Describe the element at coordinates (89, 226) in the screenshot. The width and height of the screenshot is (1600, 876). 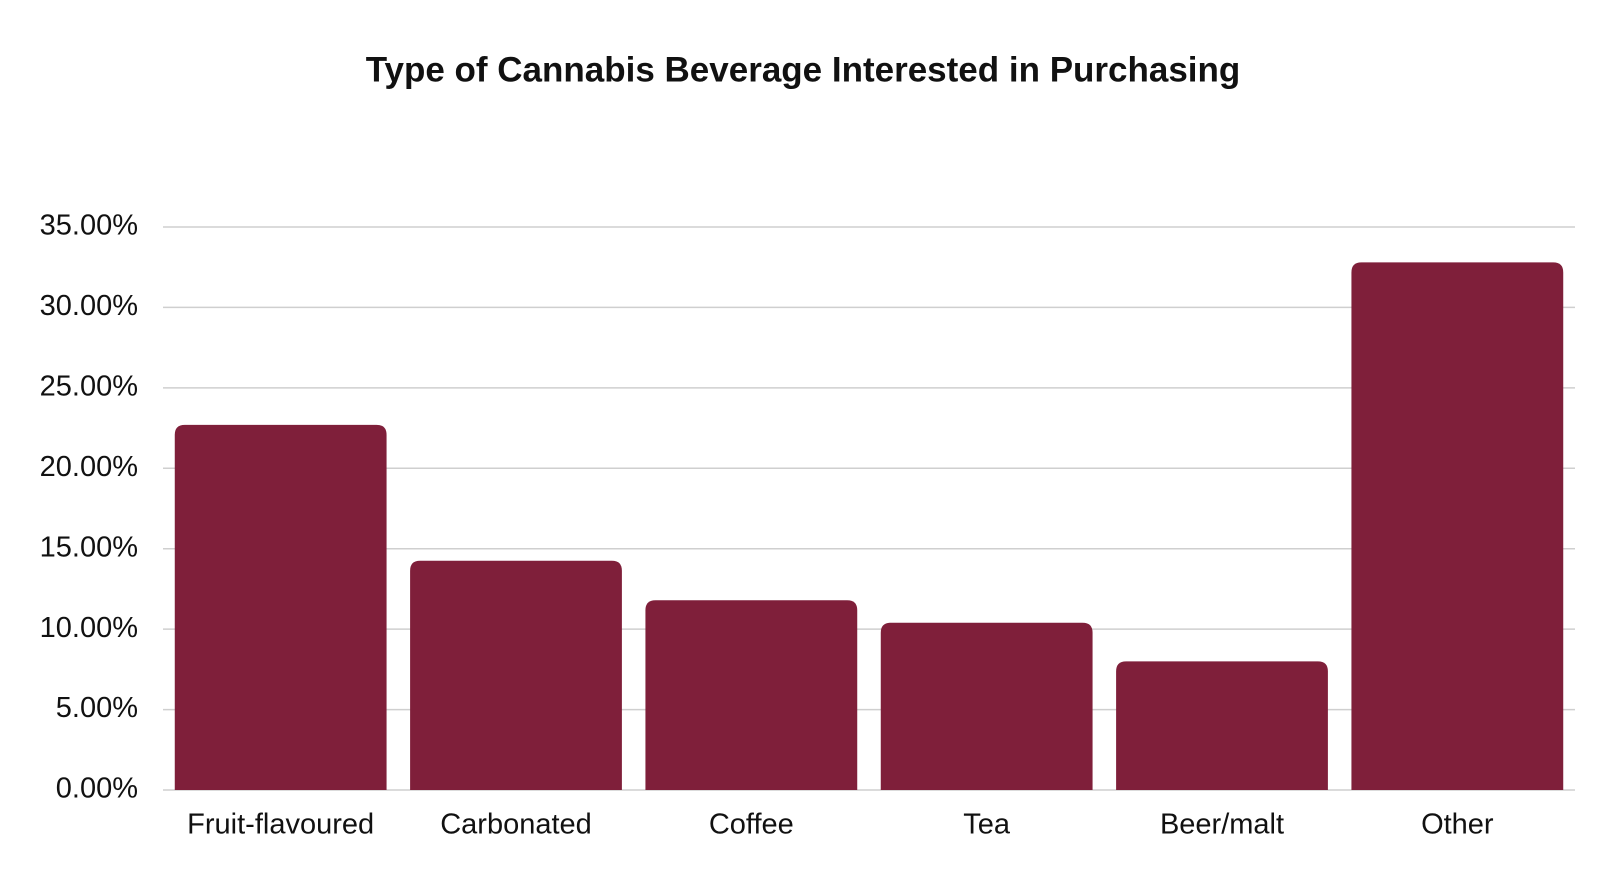
I see `y-tick-label: 35.00%` at that location.